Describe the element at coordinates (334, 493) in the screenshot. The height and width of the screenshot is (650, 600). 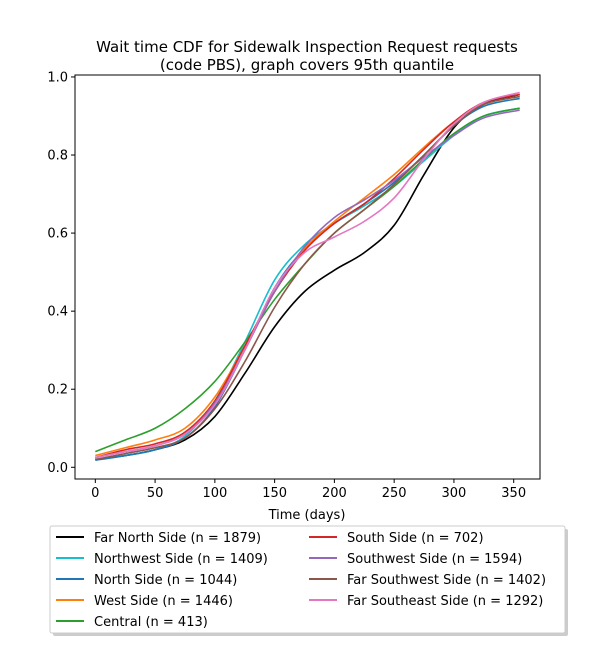
I see `x-tick-label: 200` at that location.